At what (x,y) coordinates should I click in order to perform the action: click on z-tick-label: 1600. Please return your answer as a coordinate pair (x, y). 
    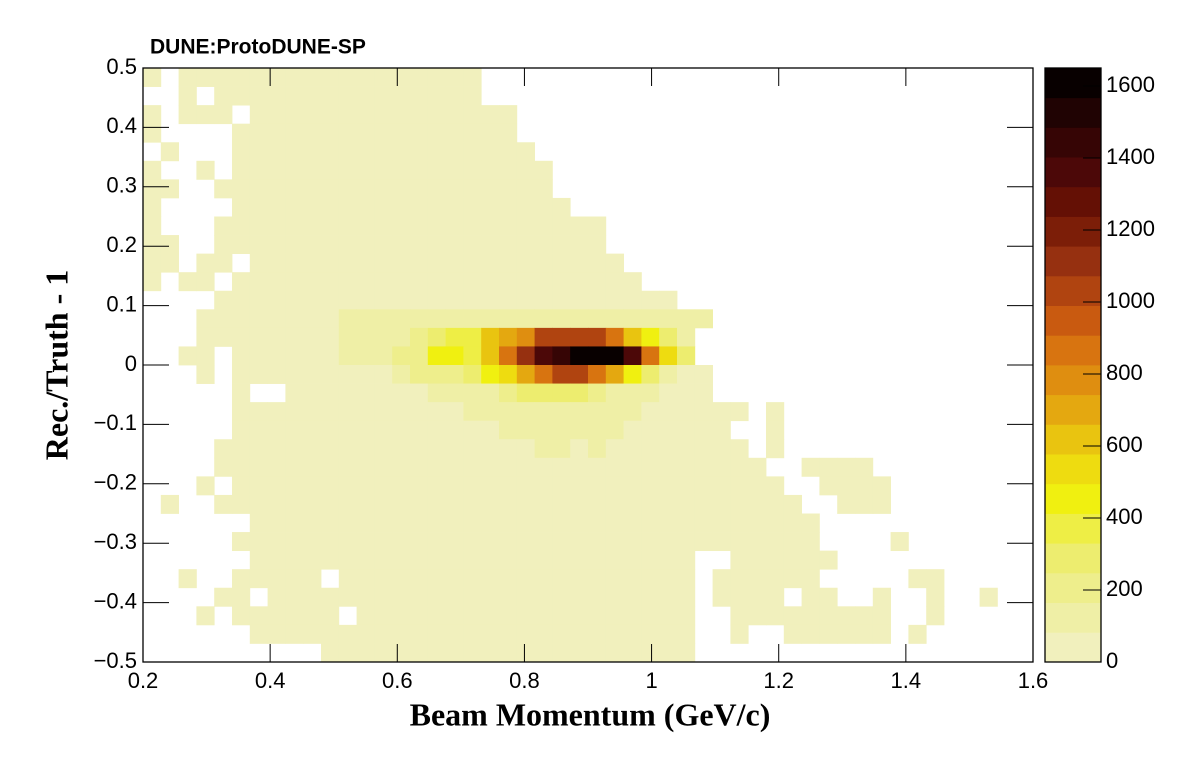
    Looking at the image, I should click on (1130, 84).